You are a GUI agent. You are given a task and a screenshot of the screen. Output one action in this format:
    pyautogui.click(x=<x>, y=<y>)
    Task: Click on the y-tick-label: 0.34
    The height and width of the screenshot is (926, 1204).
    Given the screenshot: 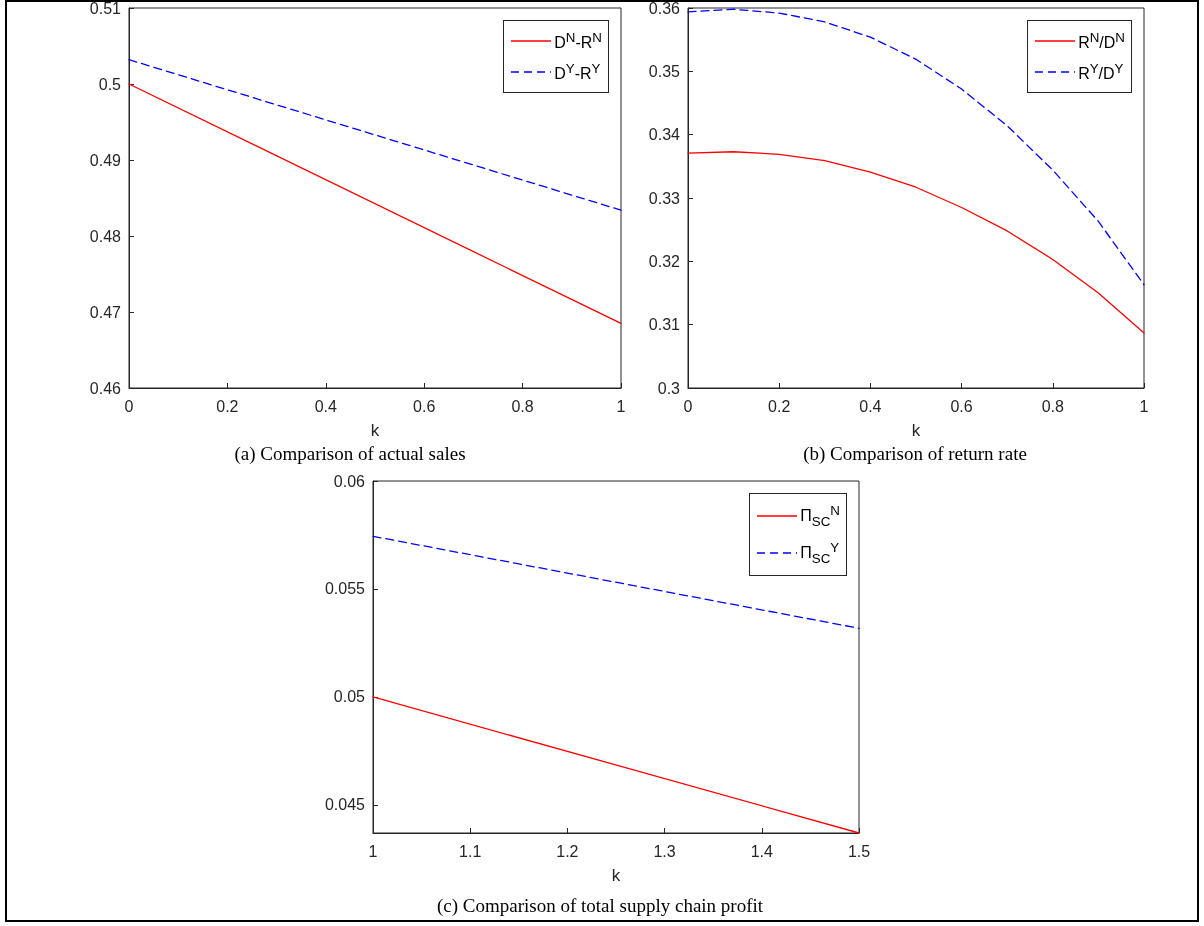 What is the action you would take?
    pyautogui.click(x=664, y=135)
    